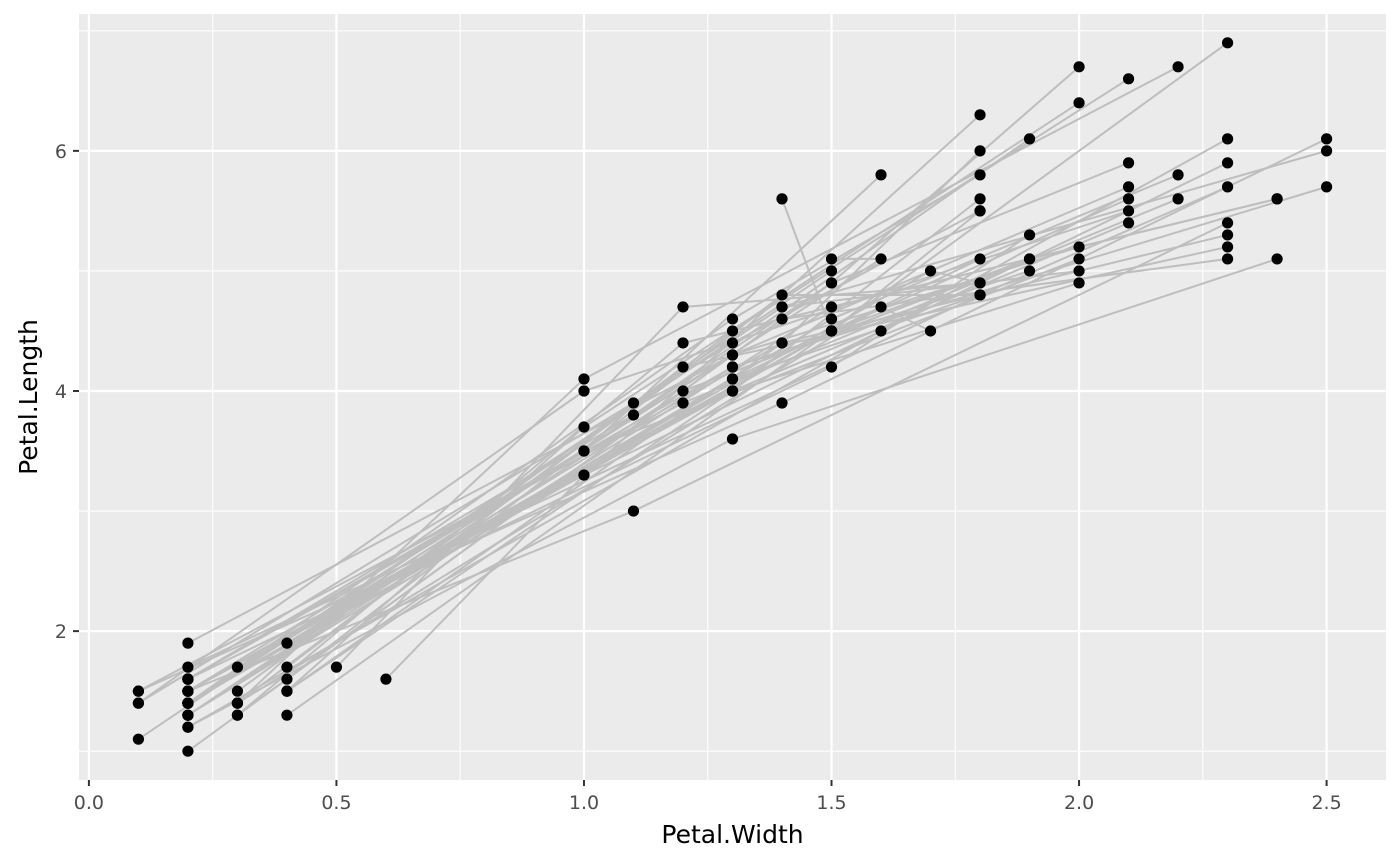 The height and width of the screenshot is (865, 1400). I want to click on x-tick-label: 2.5, so click(1326, 803).